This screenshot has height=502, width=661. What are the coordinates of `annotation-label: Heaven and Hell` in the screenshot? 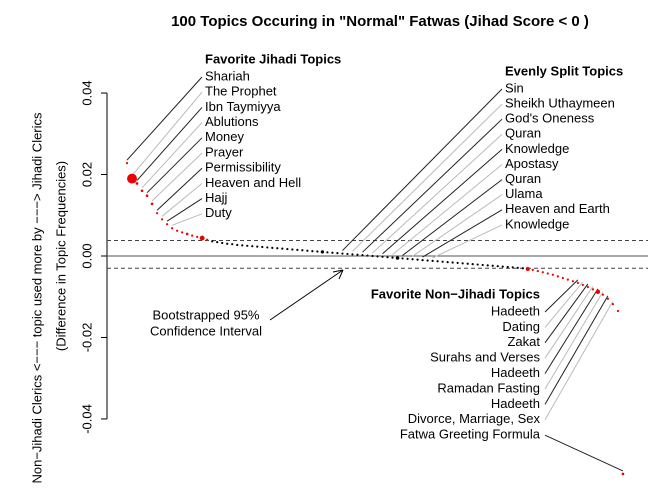 It's located at (253, 182).